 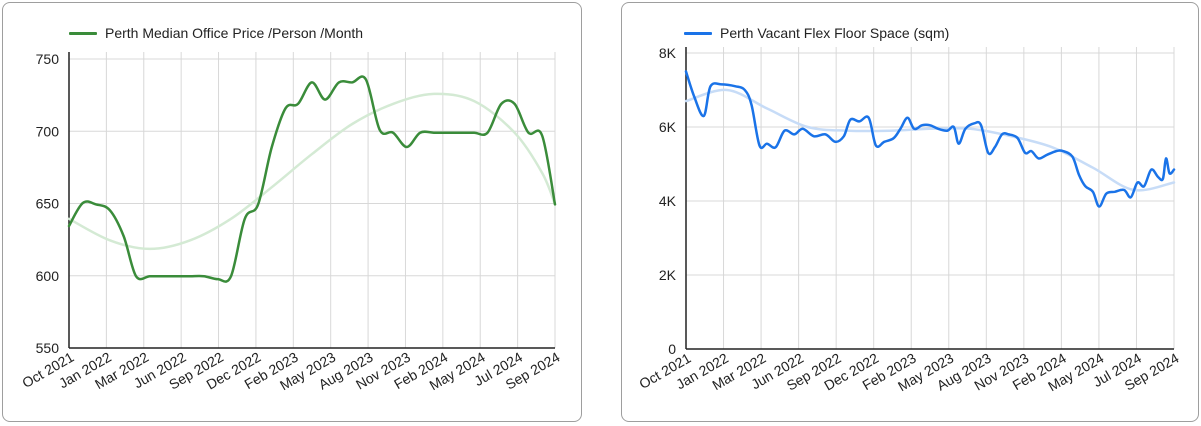 I want to click on legend-label: Perth Vacant Flex Floor Space (sqm), so click(x=835, y=33).